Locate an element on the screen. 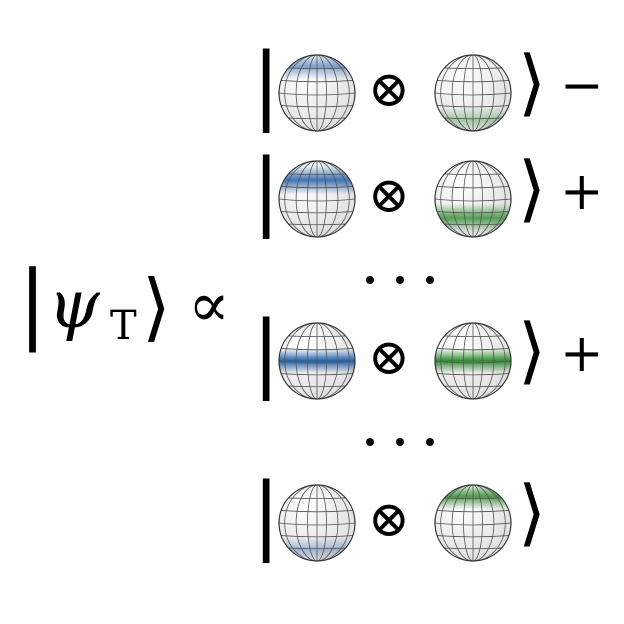  sign-label: − is located at coordinates (582, 86).